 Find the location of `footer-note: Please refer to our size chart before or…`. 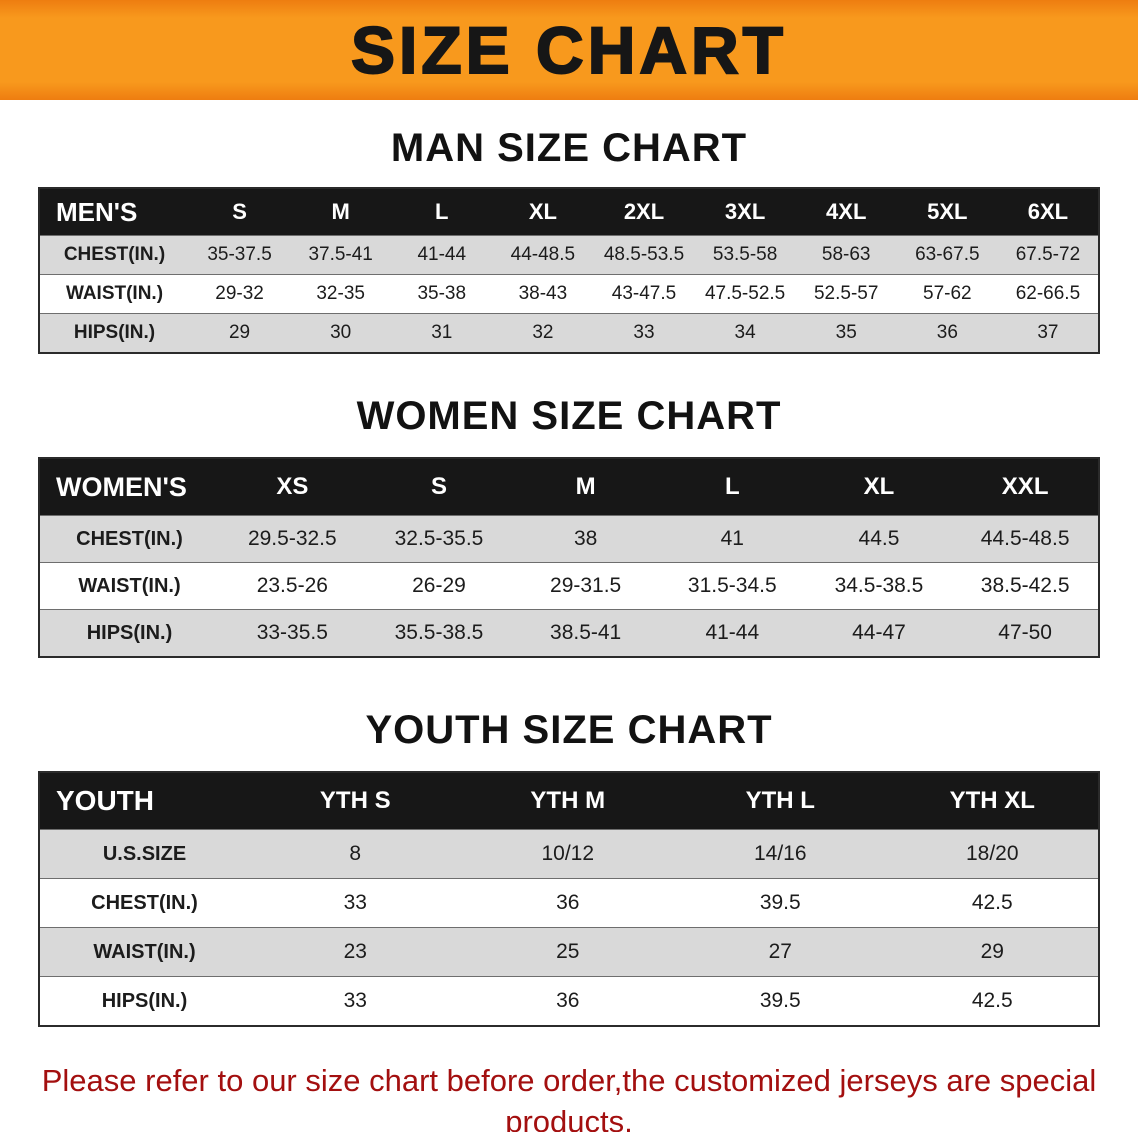

footer-note: Please refer to our size chart before or… is located at coordinates (569, 1096).